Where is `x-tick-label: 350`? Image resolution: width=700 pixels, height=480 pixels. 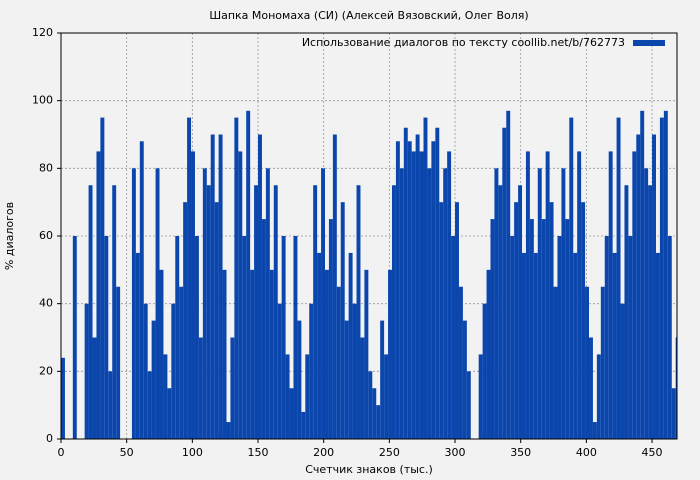
x-tick-label: 350 is located at coordinates (520, 452).